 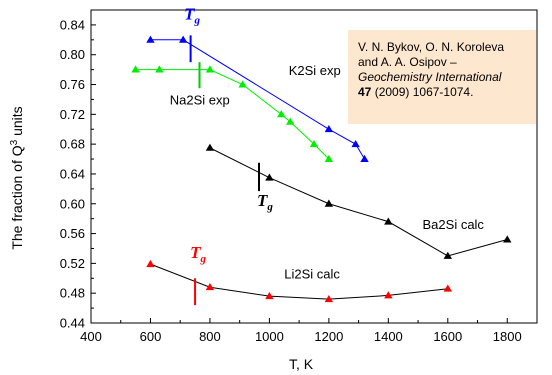 I want to click on reference-citation: 47 (2009) 1067-1074., so click(x=443, y=92).